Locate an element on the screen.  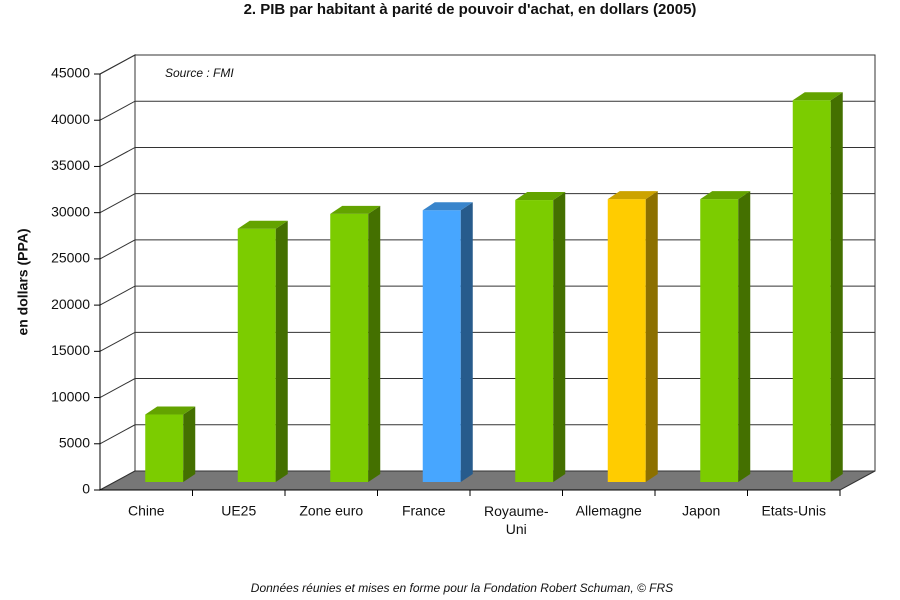
y-tick-label: 0 is located at coordinates (86, 489).